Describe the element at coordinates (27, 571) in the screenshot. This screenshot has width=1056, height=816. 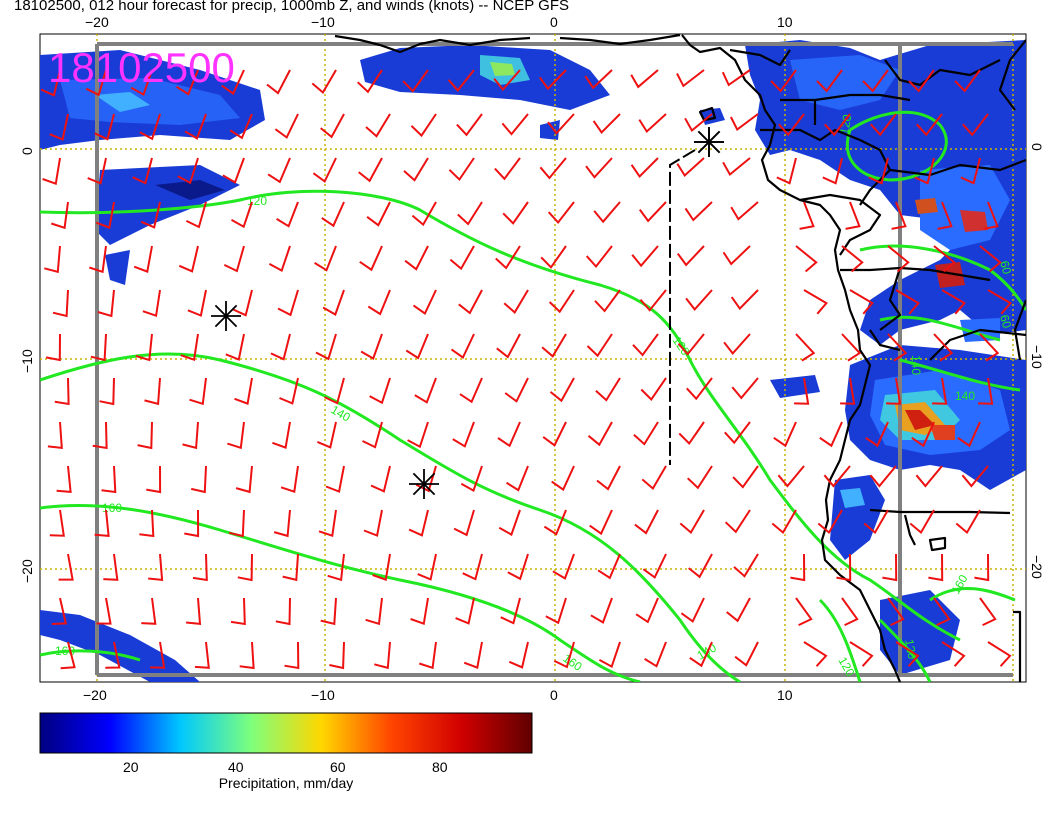
I see `left-tick: −20` at that location.